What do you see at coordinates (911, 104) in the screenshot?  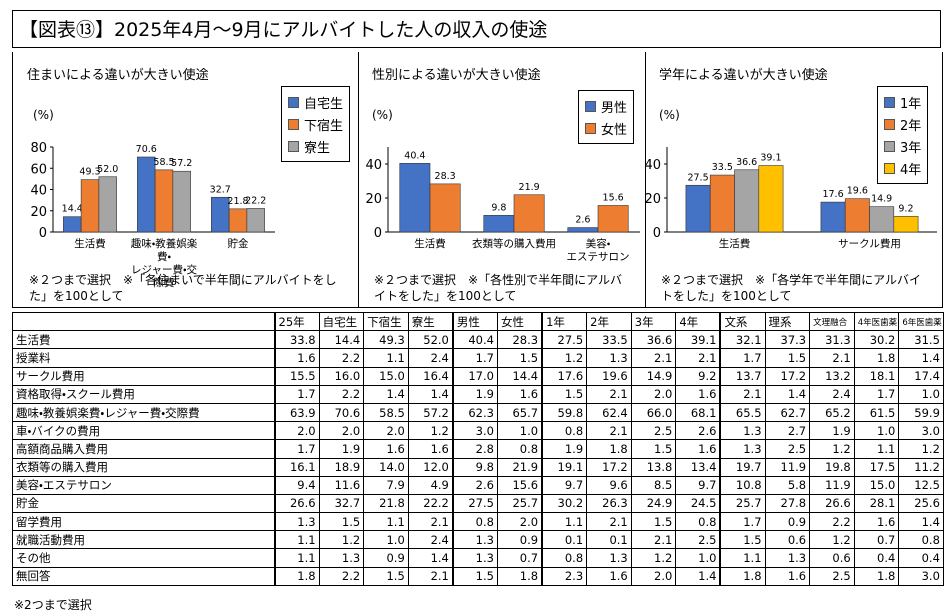 I see `legend-label: 1年` at bounding box center [911, 104].